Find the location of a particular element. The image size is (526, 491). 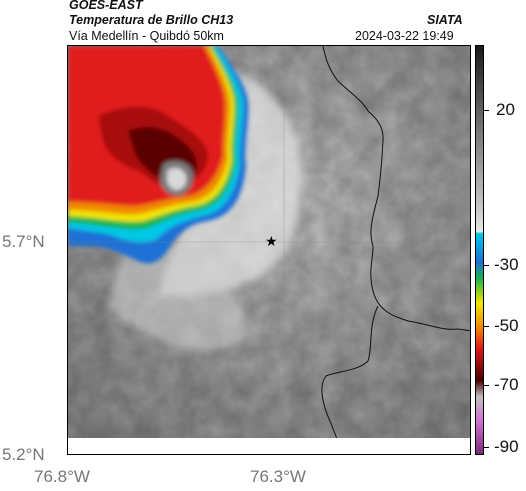

region-subtitle: Vía Medellín - Quibdó 50km is located at coordinates (146, 36).